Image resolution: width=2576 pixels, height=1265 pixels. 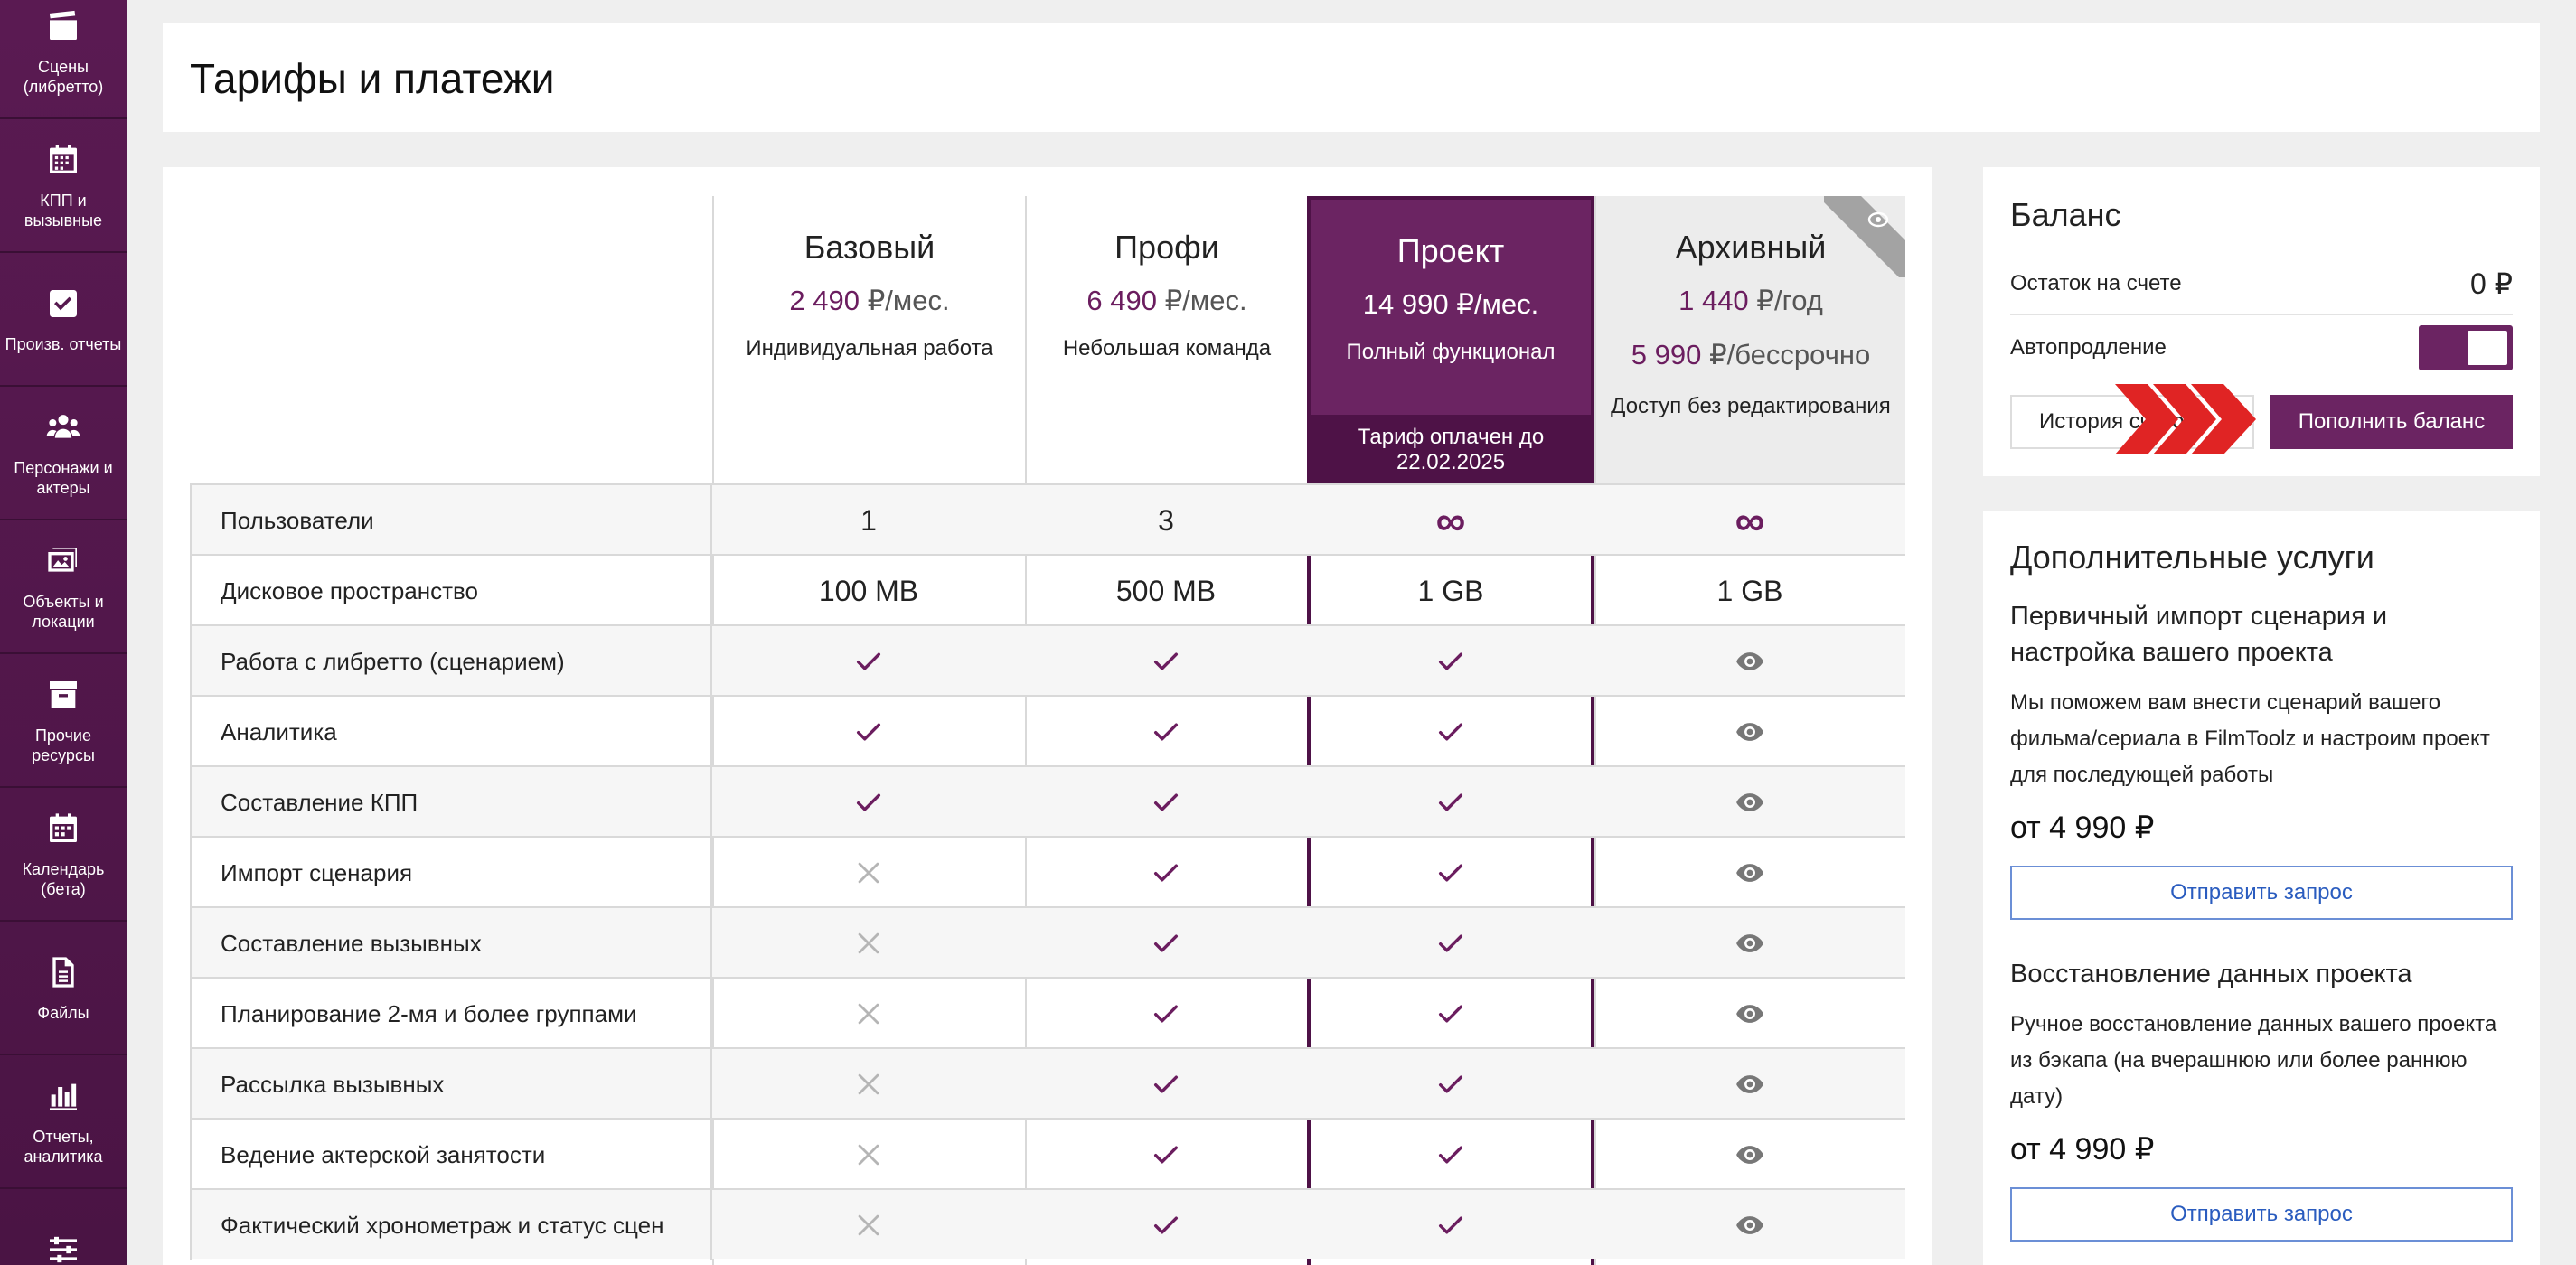 I want to click on table-row: Импорт сценария, so click(x=1048, y=872).